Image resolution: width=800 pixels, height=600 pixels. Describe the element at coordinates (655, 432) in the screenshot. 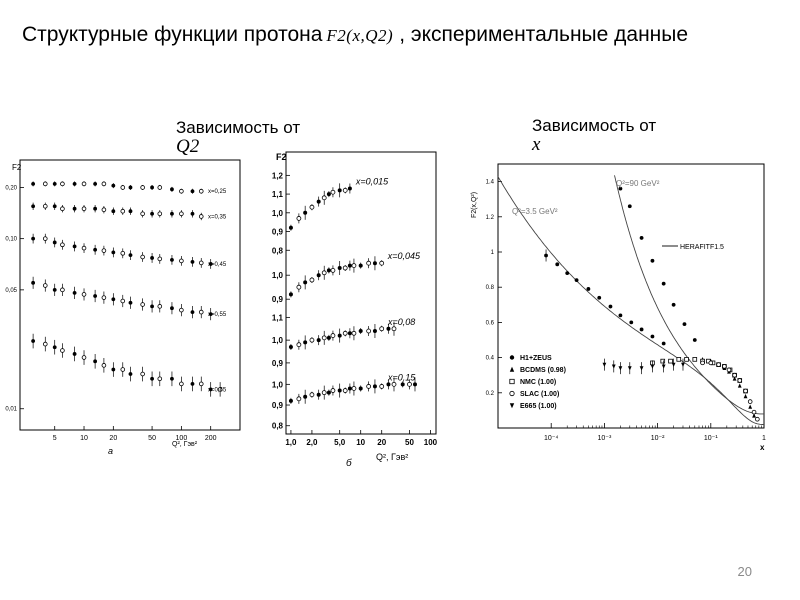

I see `panel-c-x-ticks: 10⁻⁴ 10⁻³ 10⁻² 10⁻¹ 1` at that location.